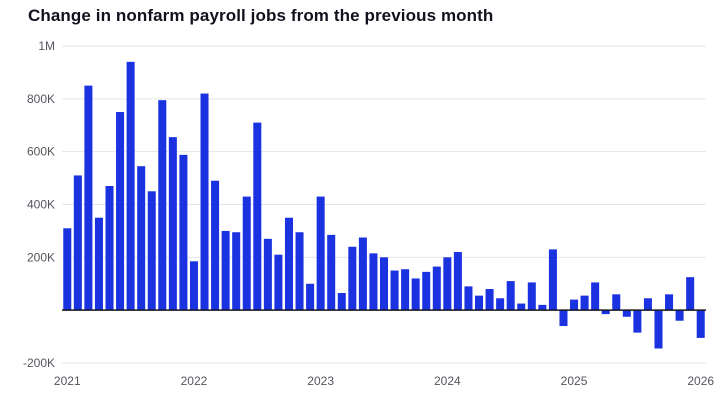 This screenshot has width=719, height=420. What do you see at coordinates (320, 381) in the screenshot?
I see `x-axis-tick-label: 2023` at bounding box center [320, 381].